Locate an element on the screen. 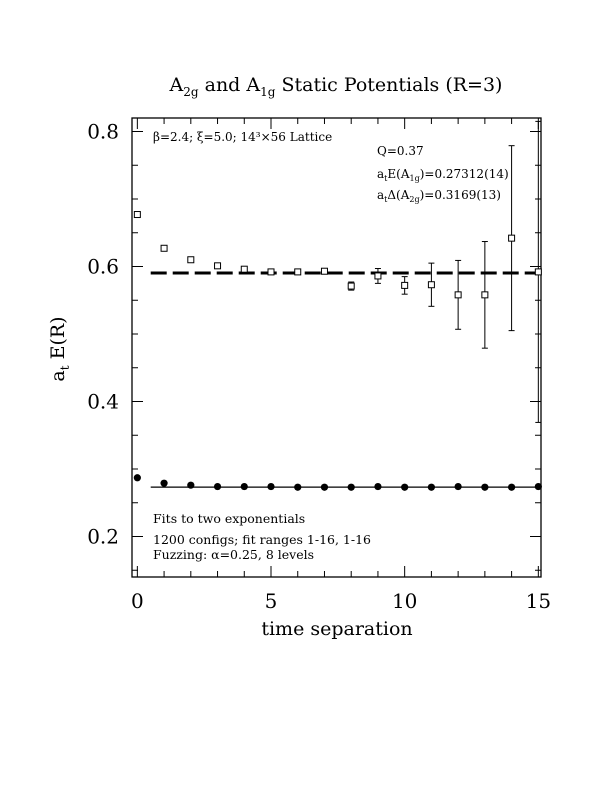  fits-annotation: Fits to two exponentials is located at coordinates (229, 518).